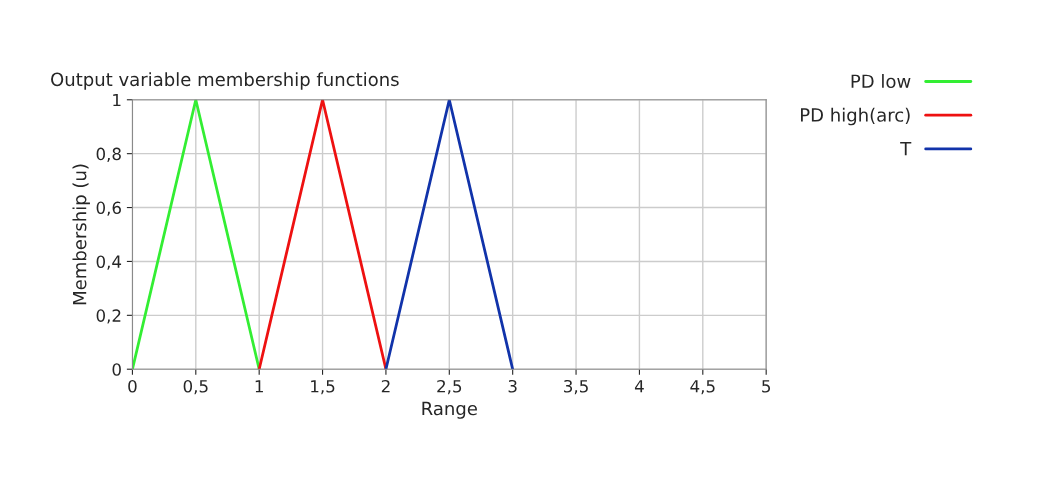  Describe the element at coordinates (259, 386) in the screenshot. I see `x-tick-label: 1` at that location.